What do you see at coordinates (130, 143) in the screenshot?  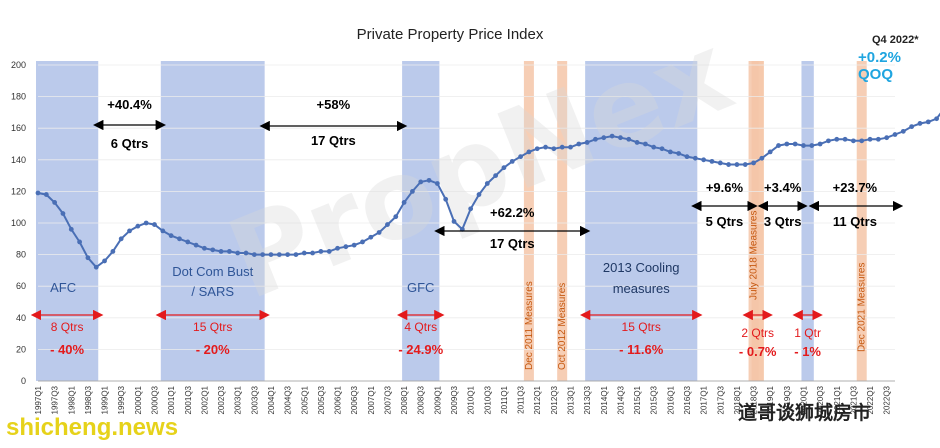 I see `rise-qtrs-0: 6 Qtrs` at bounding box center [130, 143].